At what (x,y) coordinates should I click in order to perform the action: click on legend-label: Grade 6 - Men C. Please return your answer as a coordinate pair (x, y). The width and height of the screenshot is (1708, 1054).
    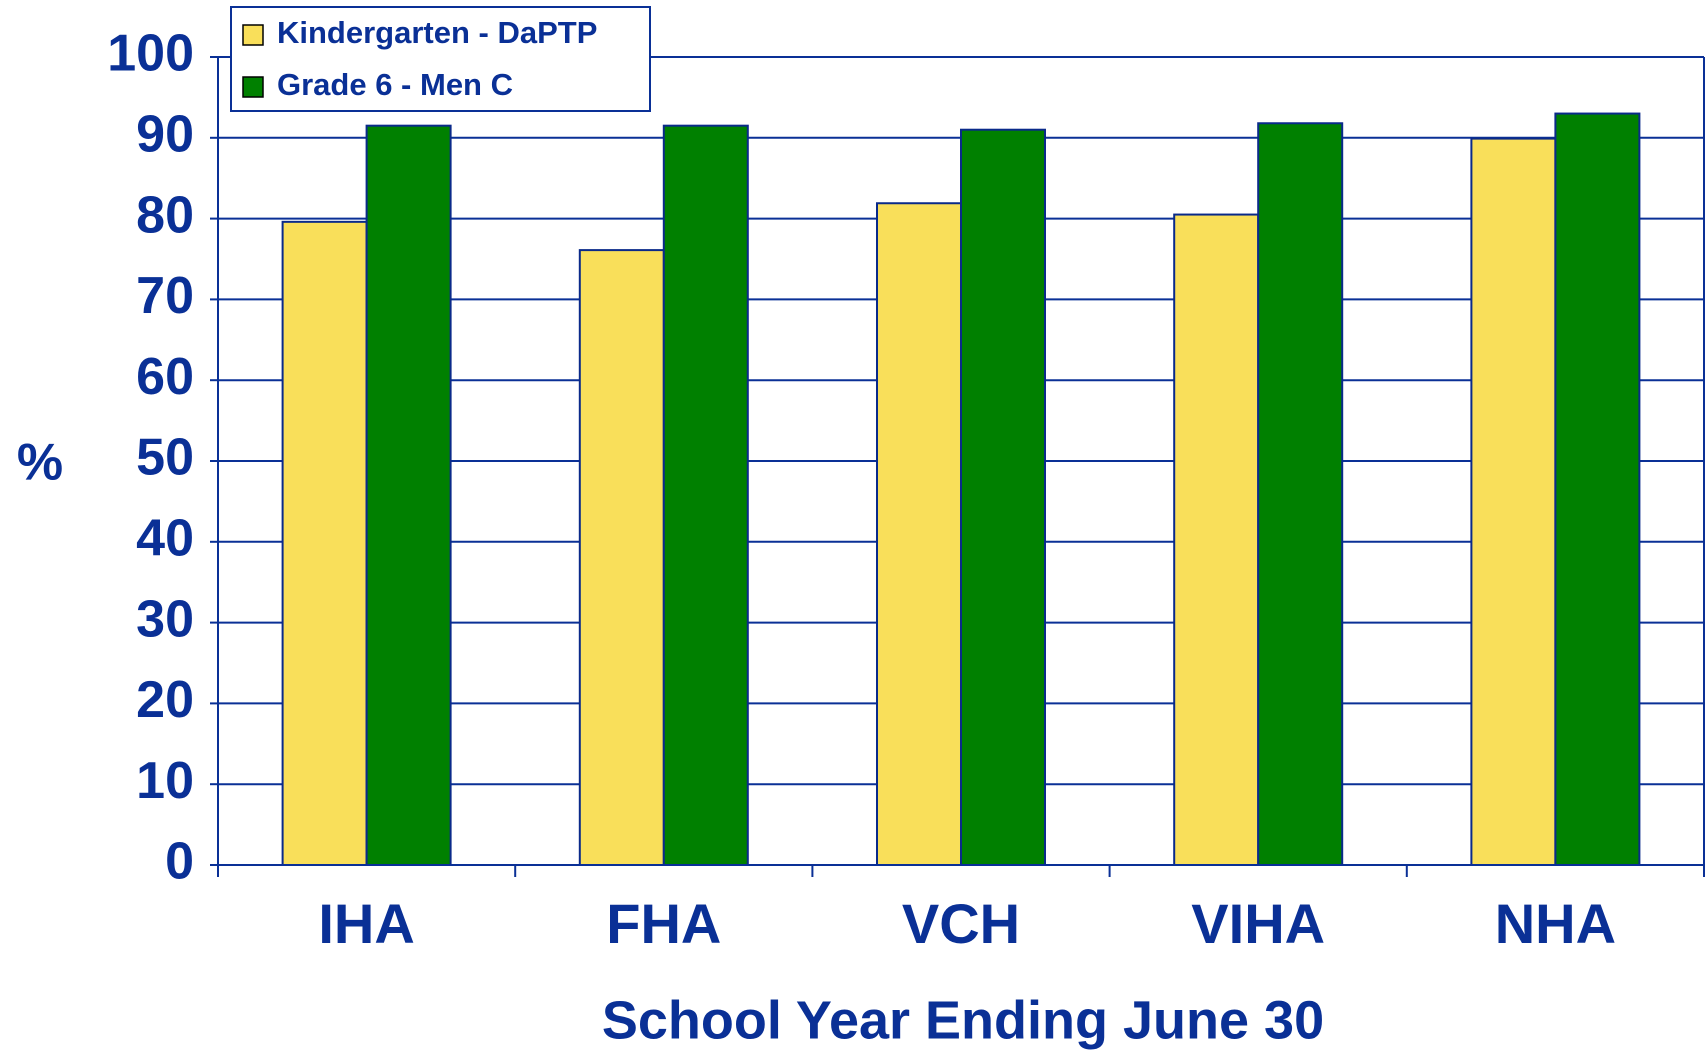
    Looking at the image, I should click on (395, 84).